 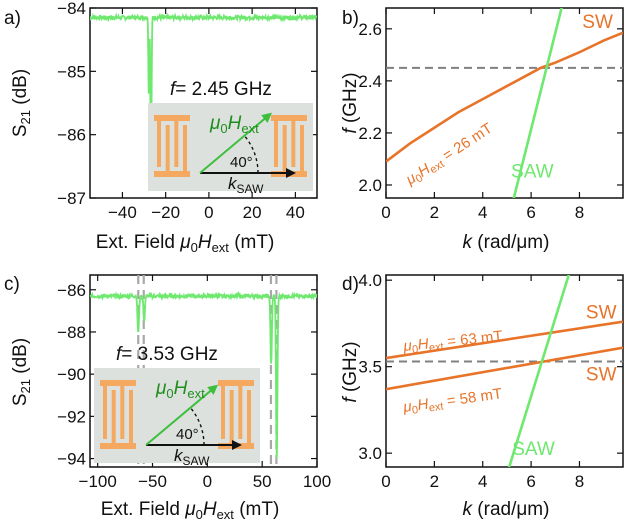 What do you see at coordinates (453, 342) in the screenshot?
I see `field-label: μ0Hext = 63 mT` at bounding box center [453, 342].